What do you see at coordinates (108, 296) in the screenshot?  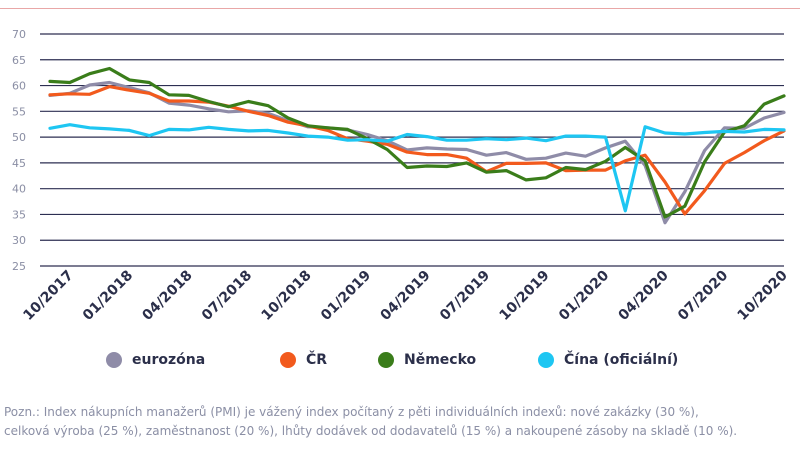 I see `x-tick-label: 01/2018` at bounding box center [108, 296].